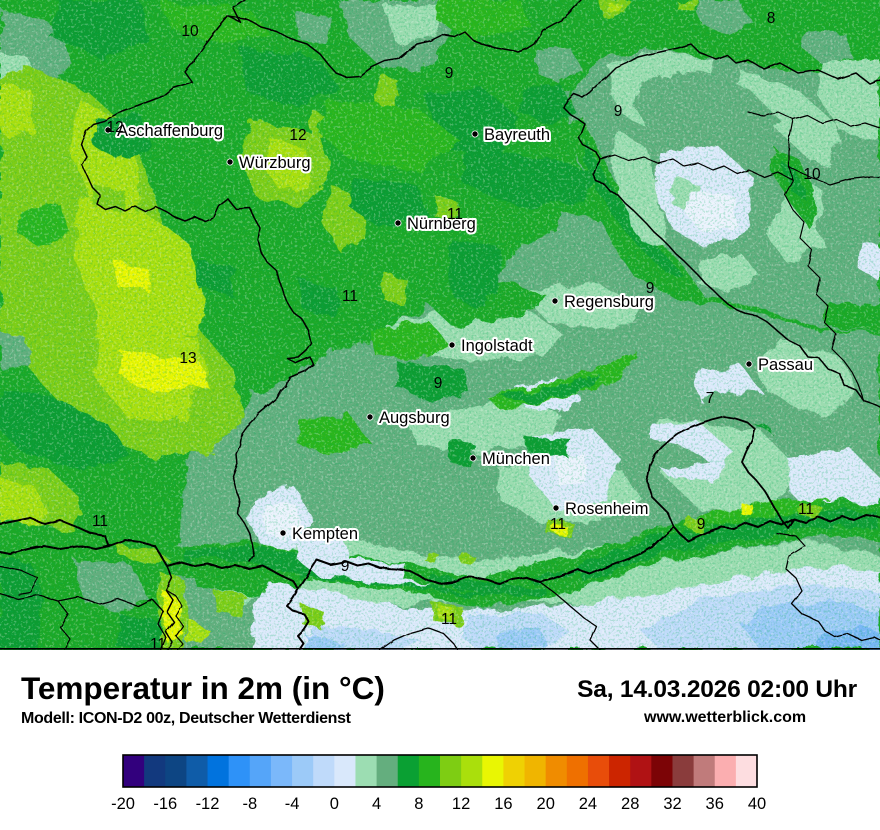 The width and height of the screenshot is (880, 830). What do you see at coordinates (503, 804) in the screenshot?
I see `svg-text: 16` at bounding box center [503, 804].